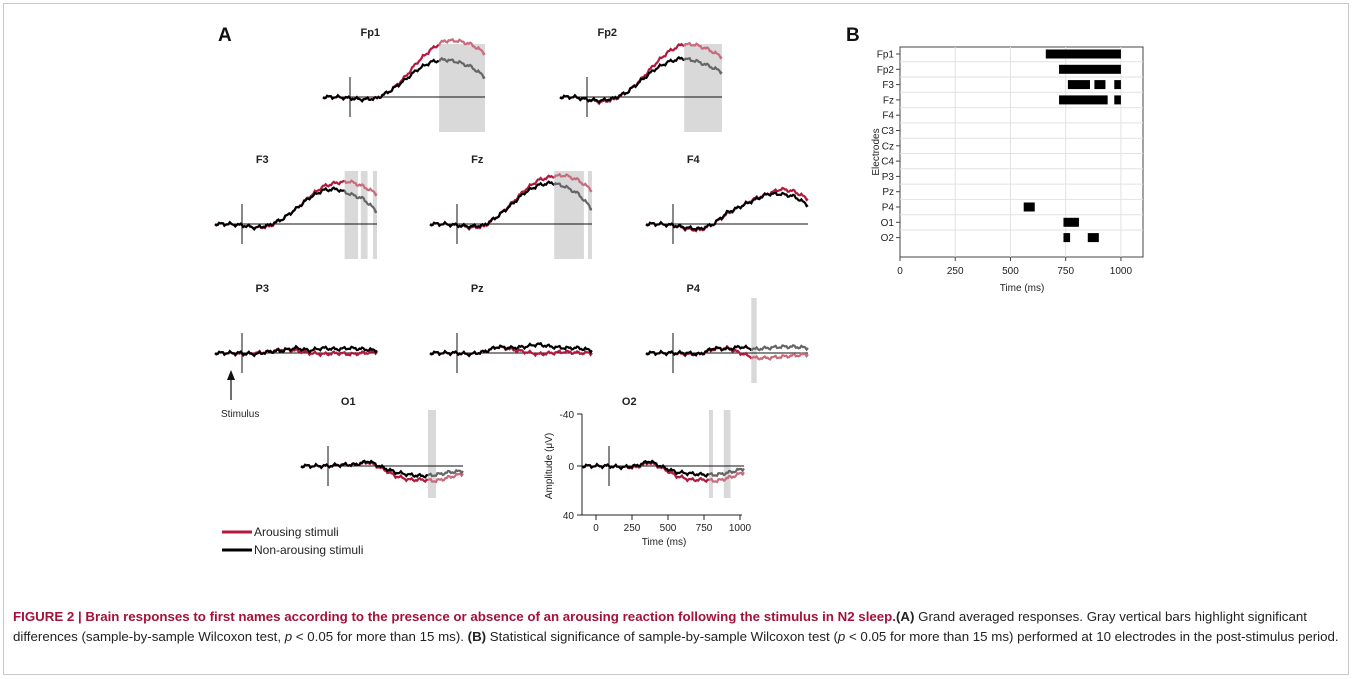  Describe the element at coordinates (876, 151) in the screenshot. I see `raster-ylabel: Electrodes` at that location.